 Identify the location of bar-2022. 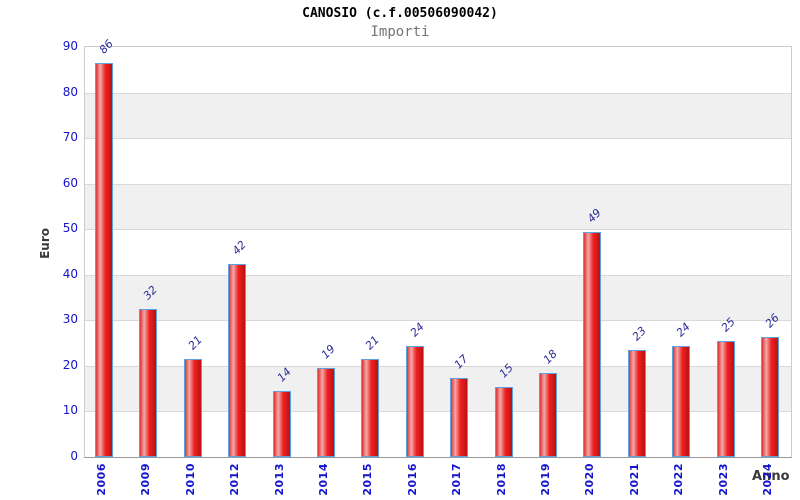
(681, 401).